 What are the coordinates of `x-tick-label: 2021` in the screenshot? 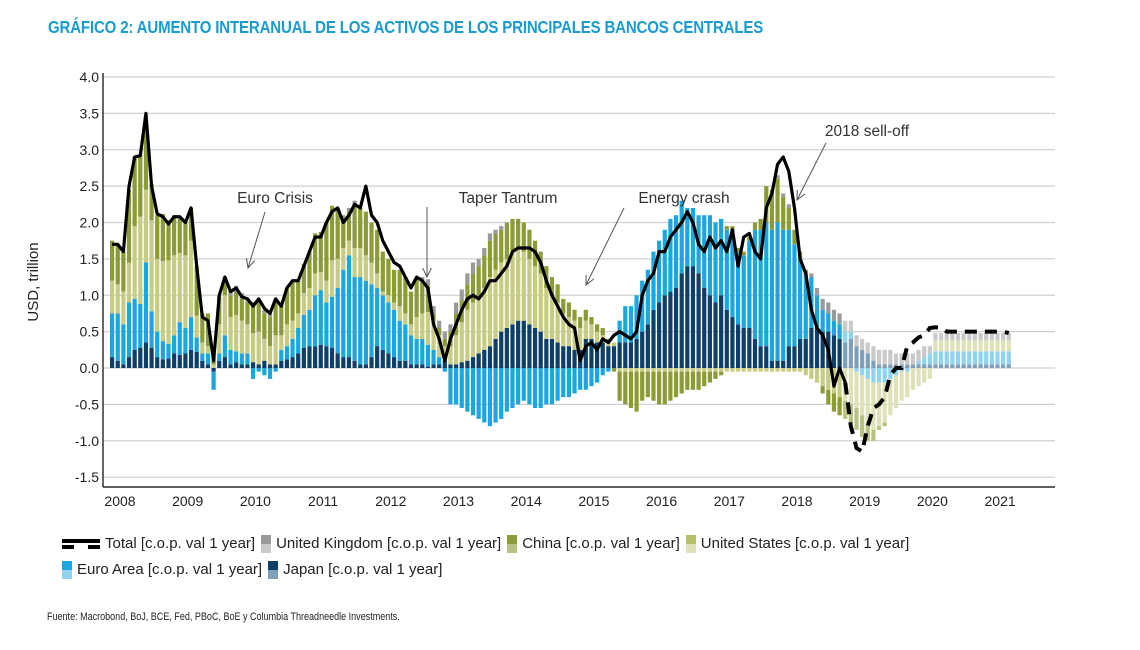 It's located at (1000, 501).